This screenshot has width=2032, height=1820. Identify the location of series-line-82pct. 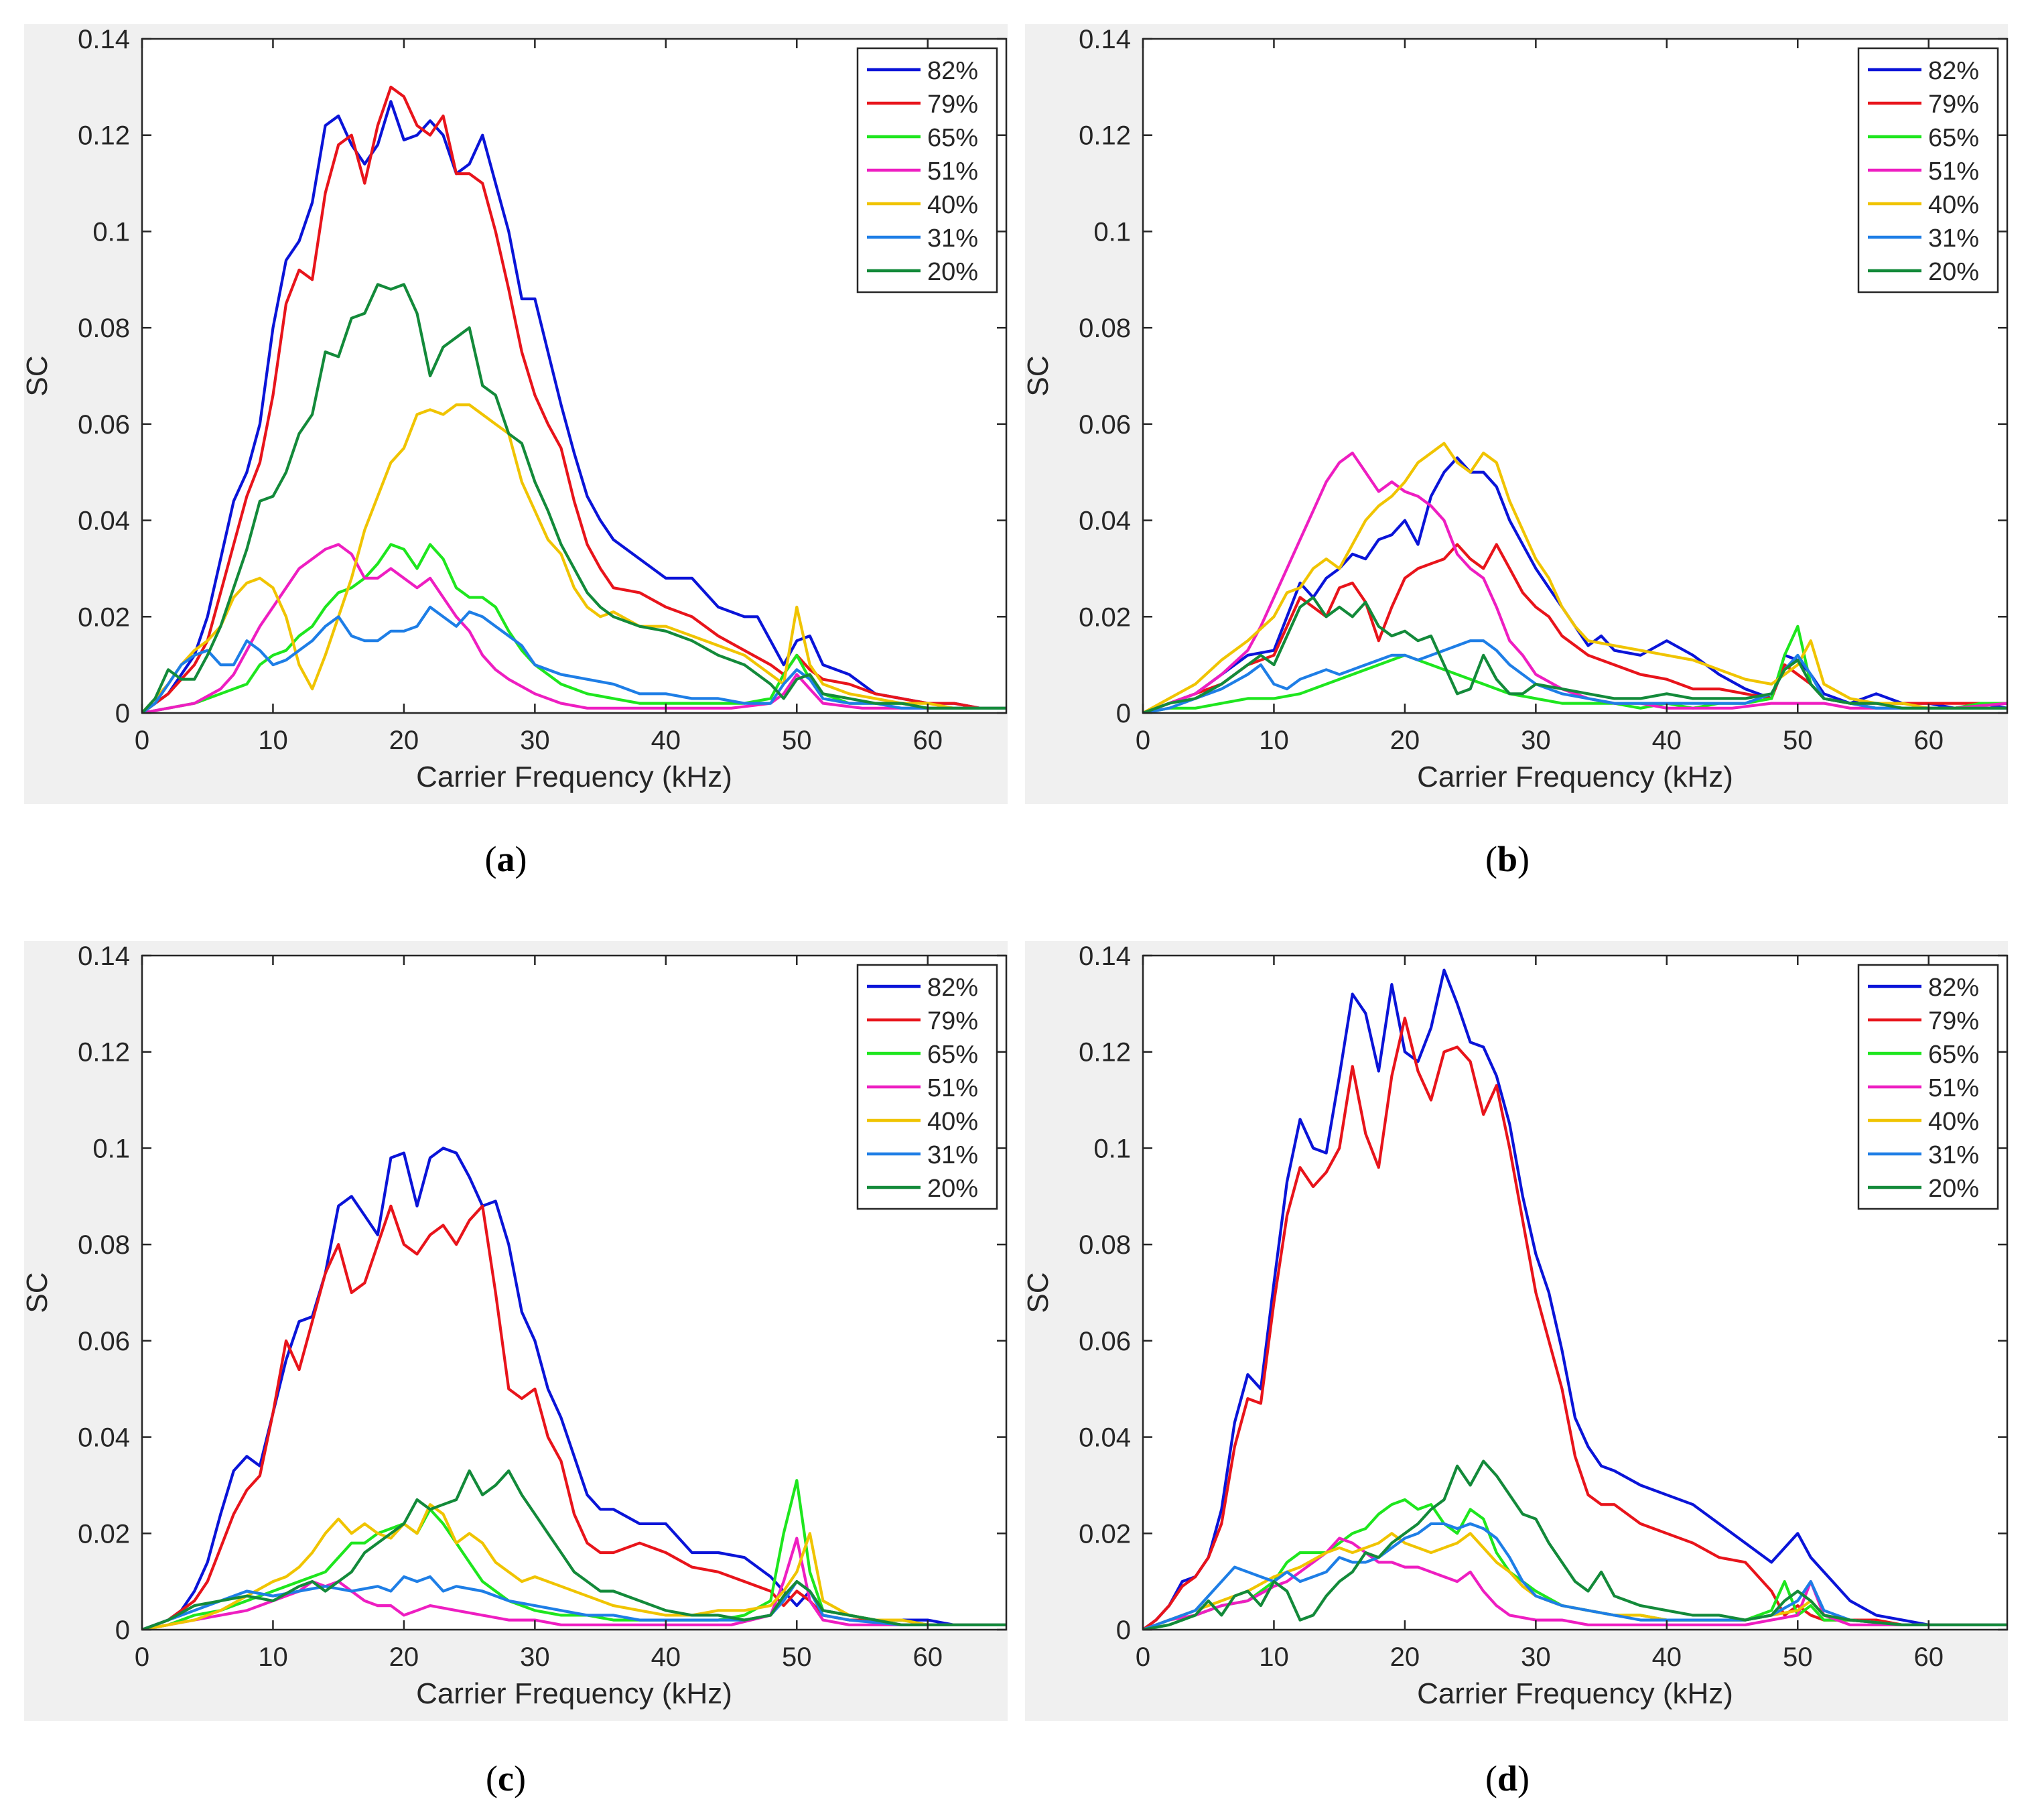
(574, 406).